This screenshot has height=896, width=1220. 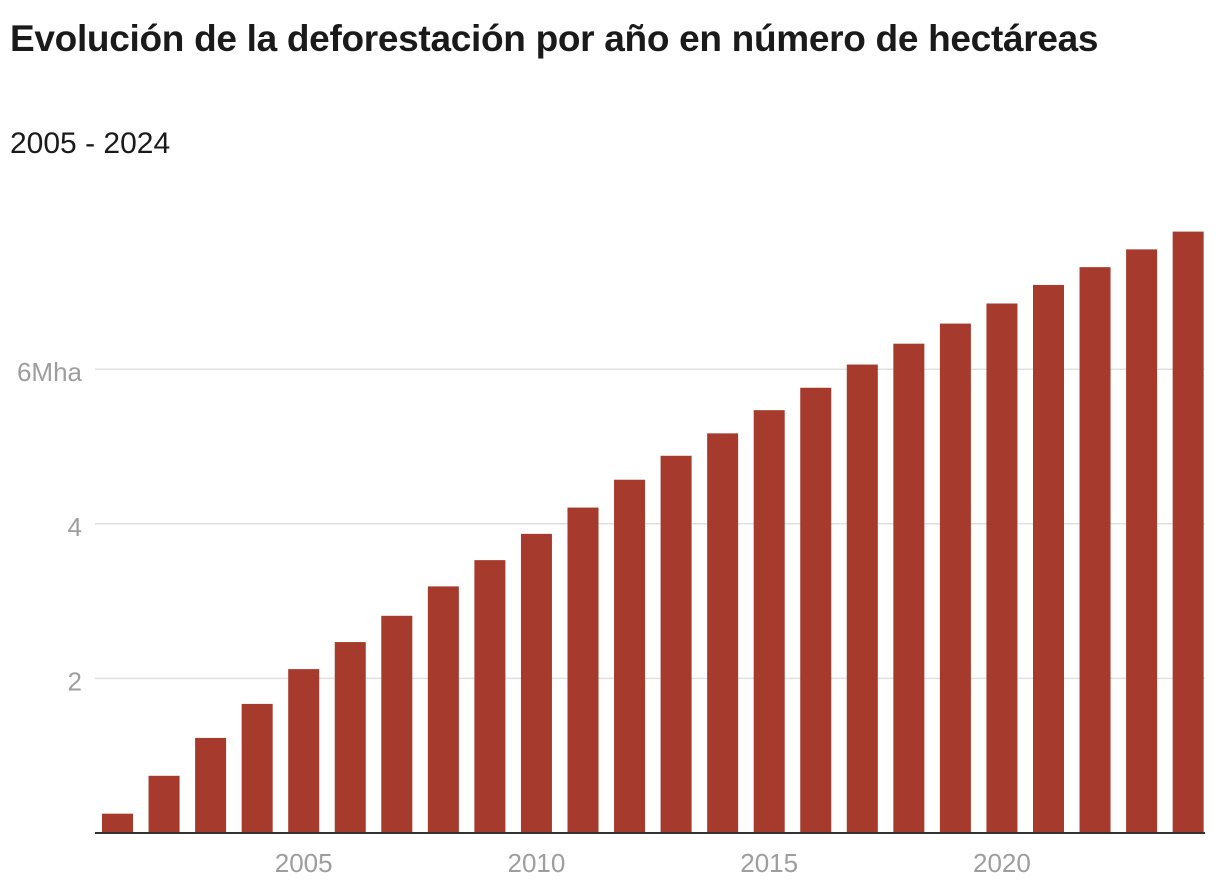 What do you see at coordinates (304, 863) in the screenshot?
I see `x-tick-label: 2005` at bounding box center [304, 863].